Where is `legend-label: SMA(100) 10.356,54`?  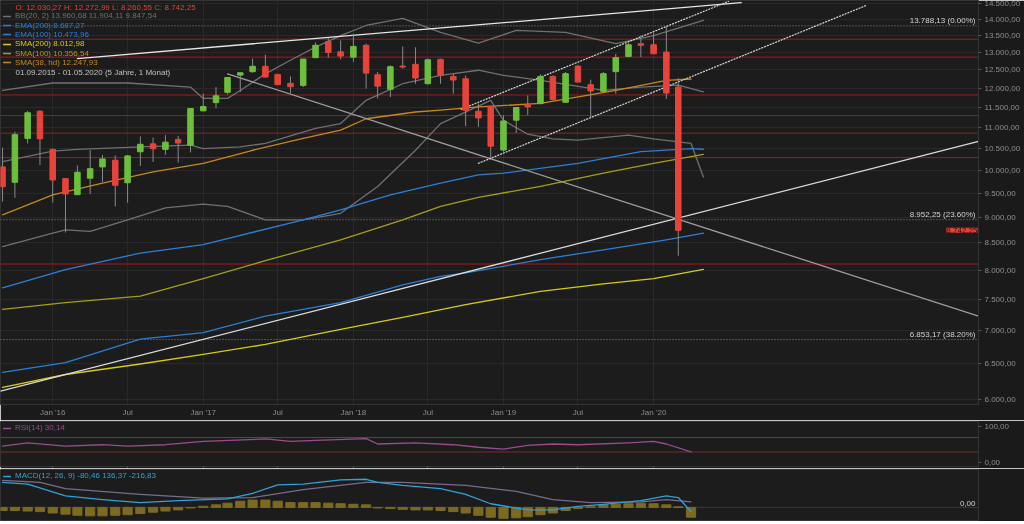
legend-label: SMA(100) 10.356,54 is located at coordinates (52, 53).